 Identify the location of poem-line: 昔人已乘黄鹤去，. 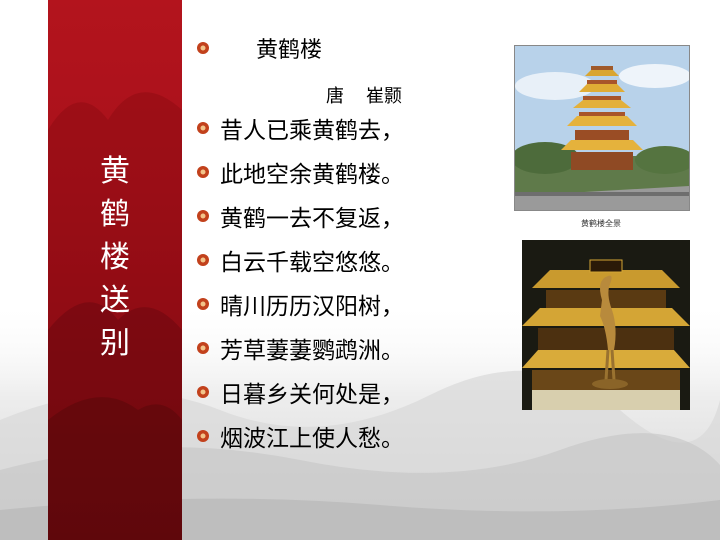
(300, 128).